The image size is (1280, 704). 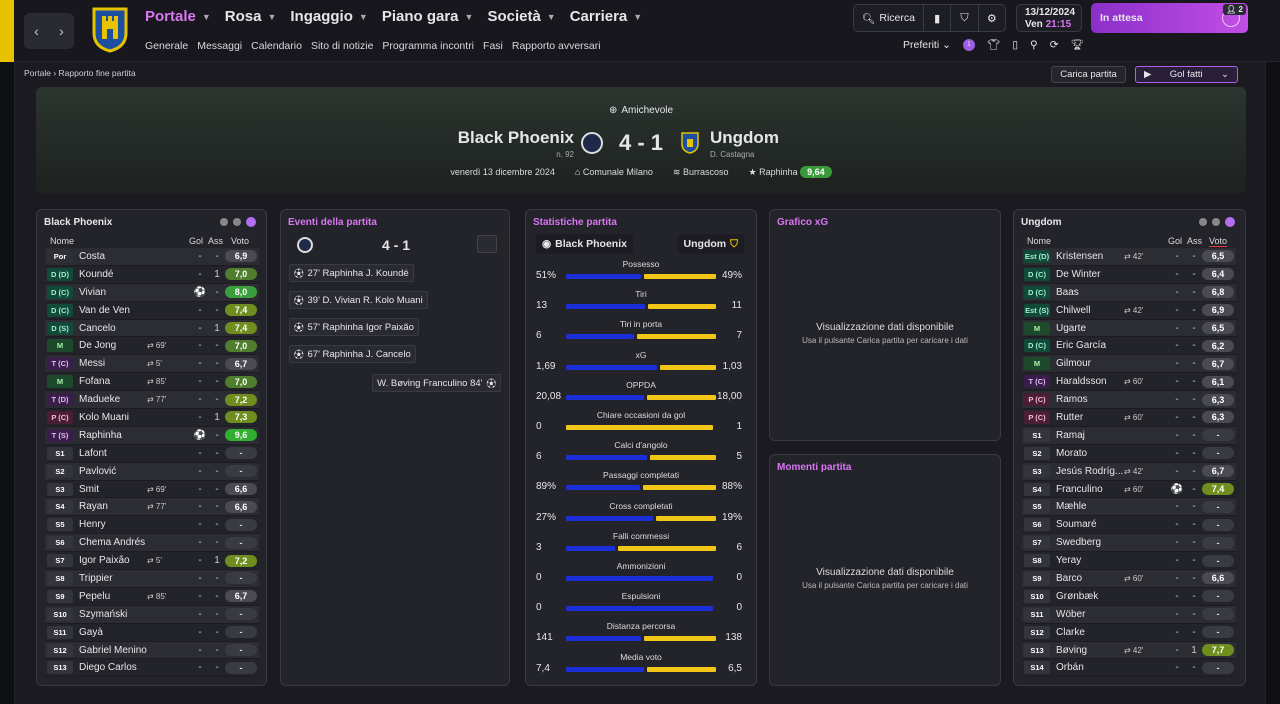 What do you see at coordinates (1071, 614) in the screenshot?
I see `player-name: Wöber` at bounding box center [1071, 614].